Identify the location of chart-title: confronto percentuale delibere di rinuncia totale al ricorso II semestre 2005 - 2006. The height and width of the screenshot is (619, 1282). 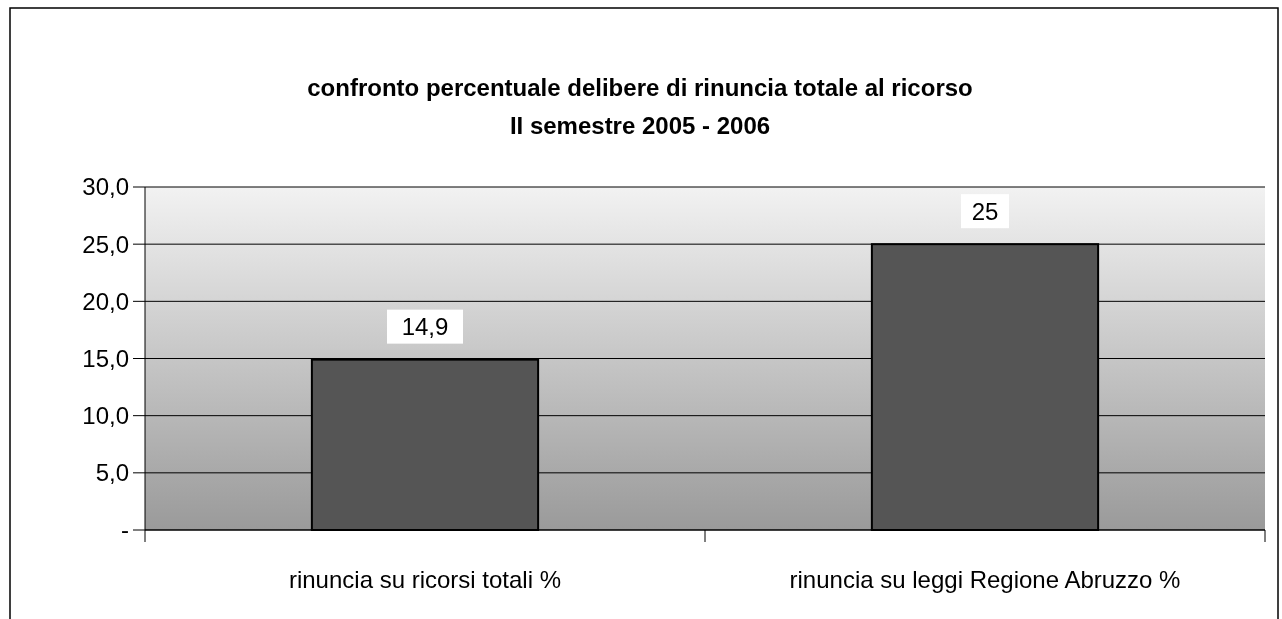
(640, 106).